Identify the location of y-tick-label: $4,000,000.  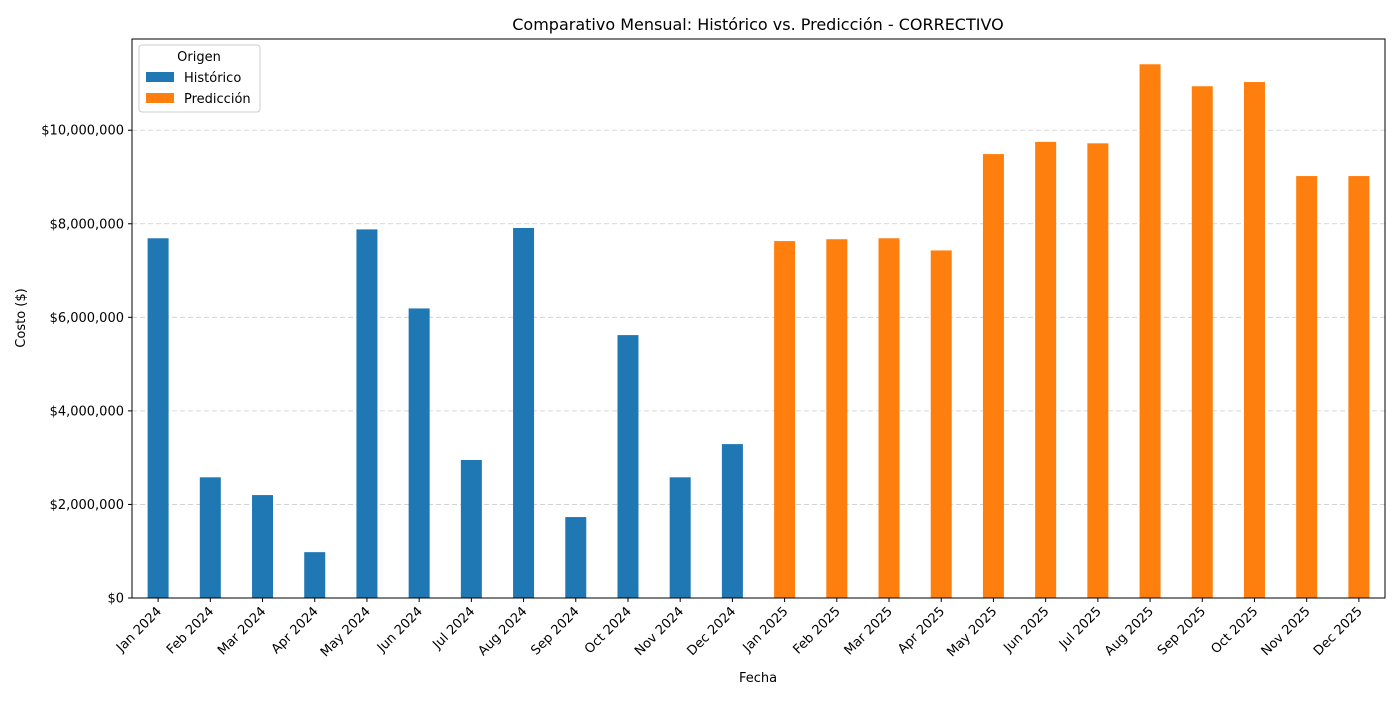
(87, 411).